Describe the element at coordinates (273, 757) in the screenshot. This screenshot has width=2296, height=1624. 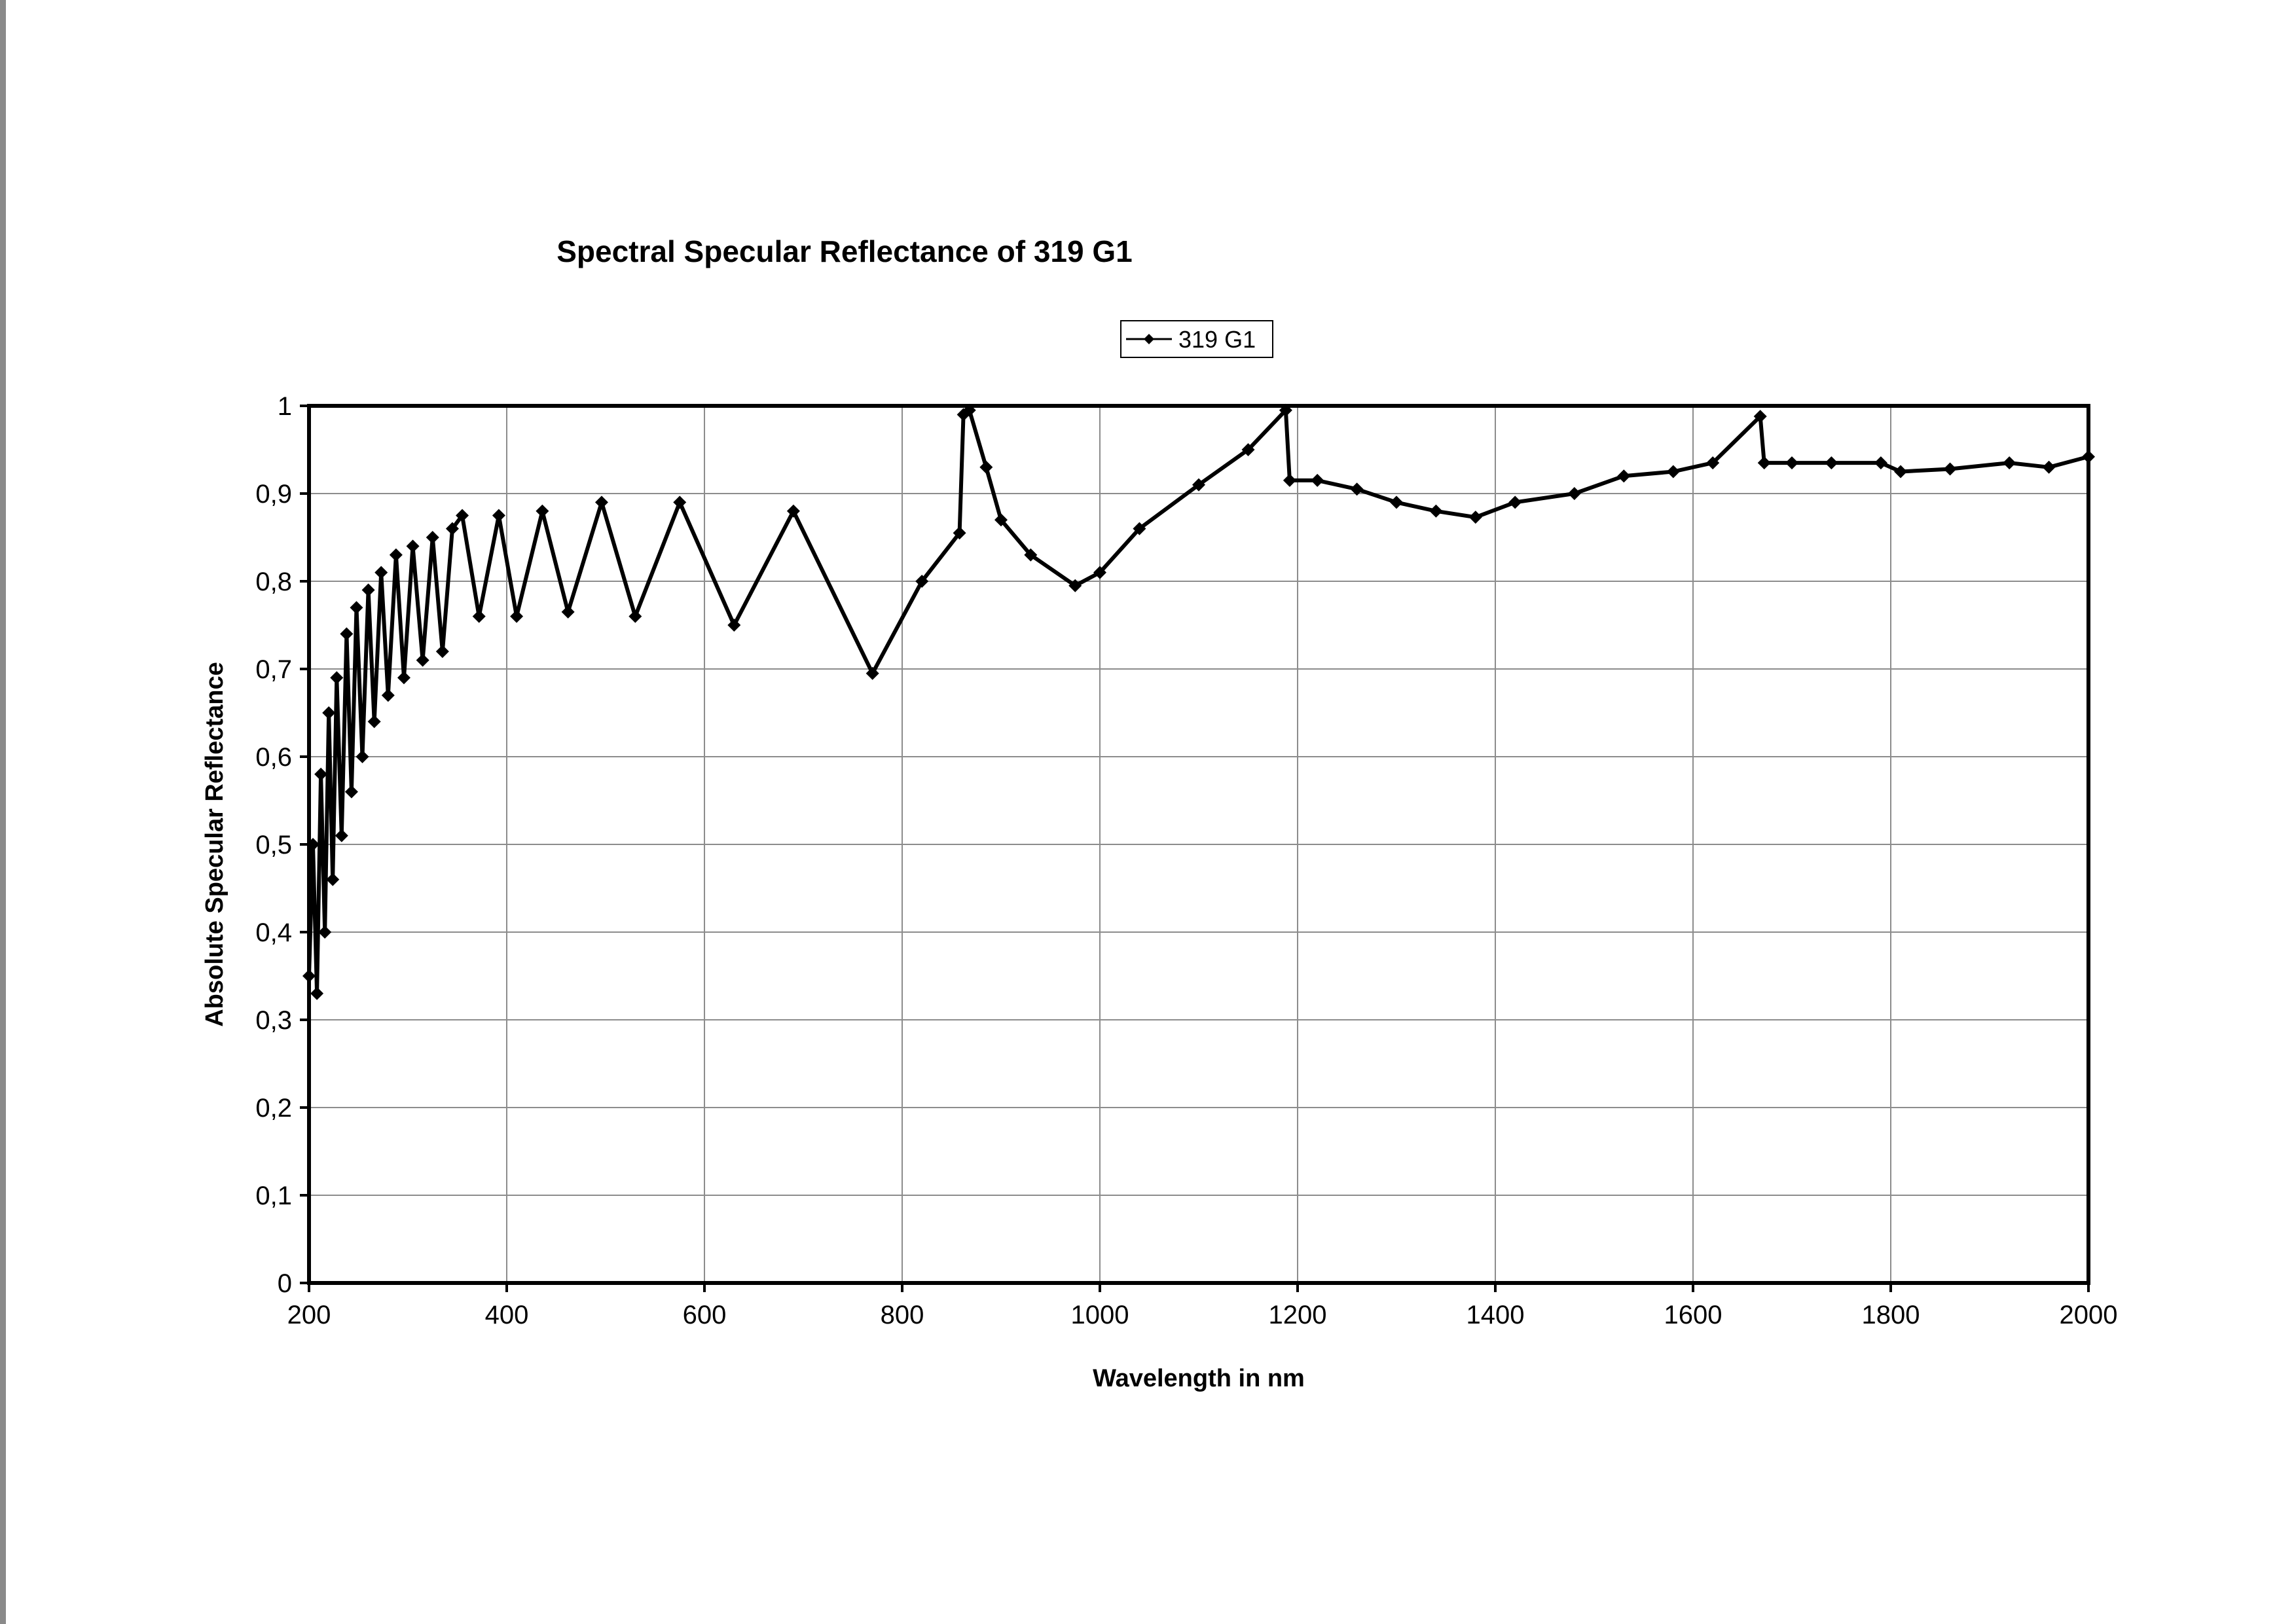
I see `y-tick-label: 0,6` at that location.